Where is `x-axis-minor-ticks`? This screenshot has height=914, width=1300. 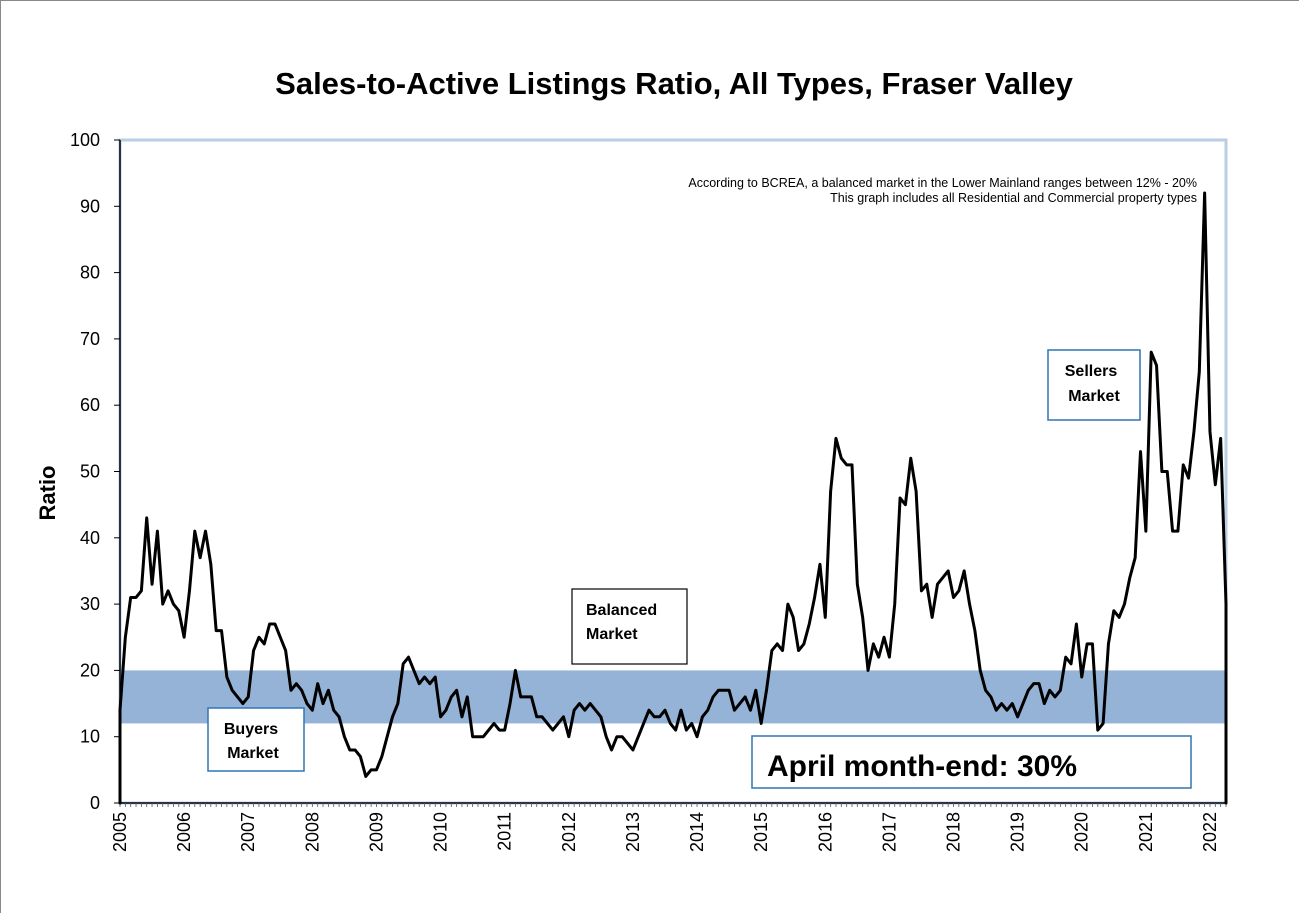 x-axis-minor-ticks is located at coordinates (673, 805).